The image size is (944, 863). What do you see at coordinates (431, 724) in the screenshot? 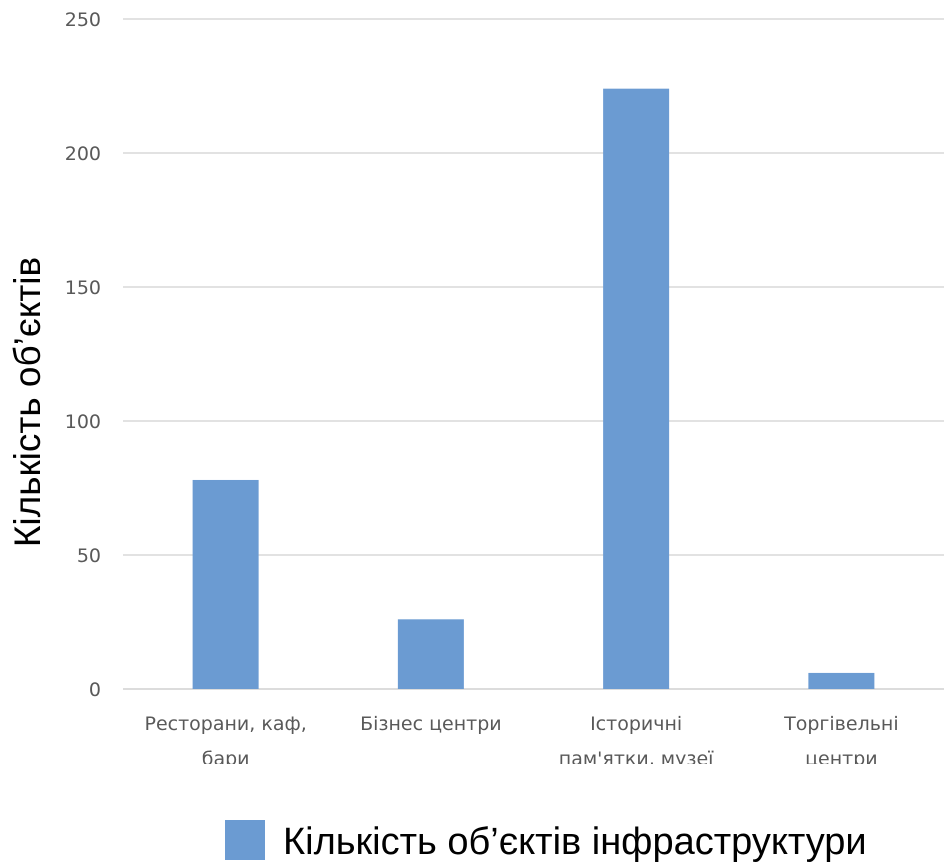
I see `x-category-label: Бізнес центри` at bounding box center [431, 724].